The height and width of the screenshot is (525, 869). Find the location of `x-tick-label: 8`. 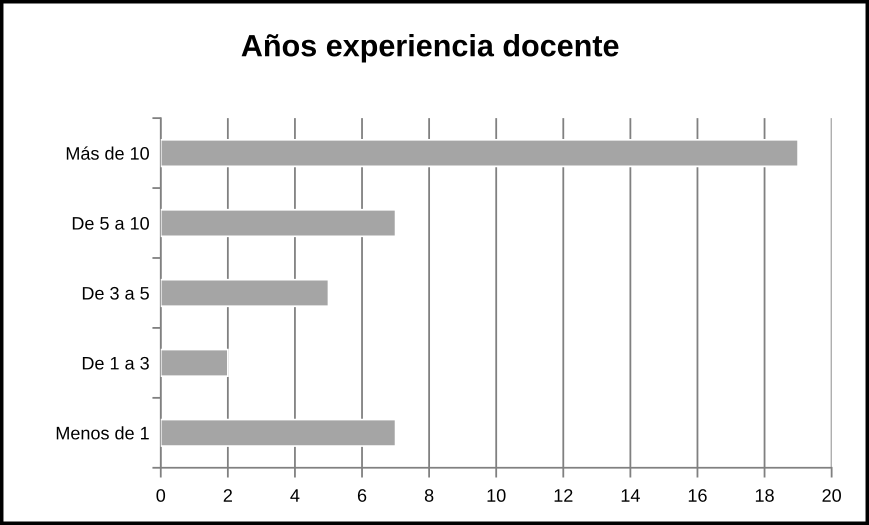

x-tick-label: 8 is located at coordinates (429, 495).